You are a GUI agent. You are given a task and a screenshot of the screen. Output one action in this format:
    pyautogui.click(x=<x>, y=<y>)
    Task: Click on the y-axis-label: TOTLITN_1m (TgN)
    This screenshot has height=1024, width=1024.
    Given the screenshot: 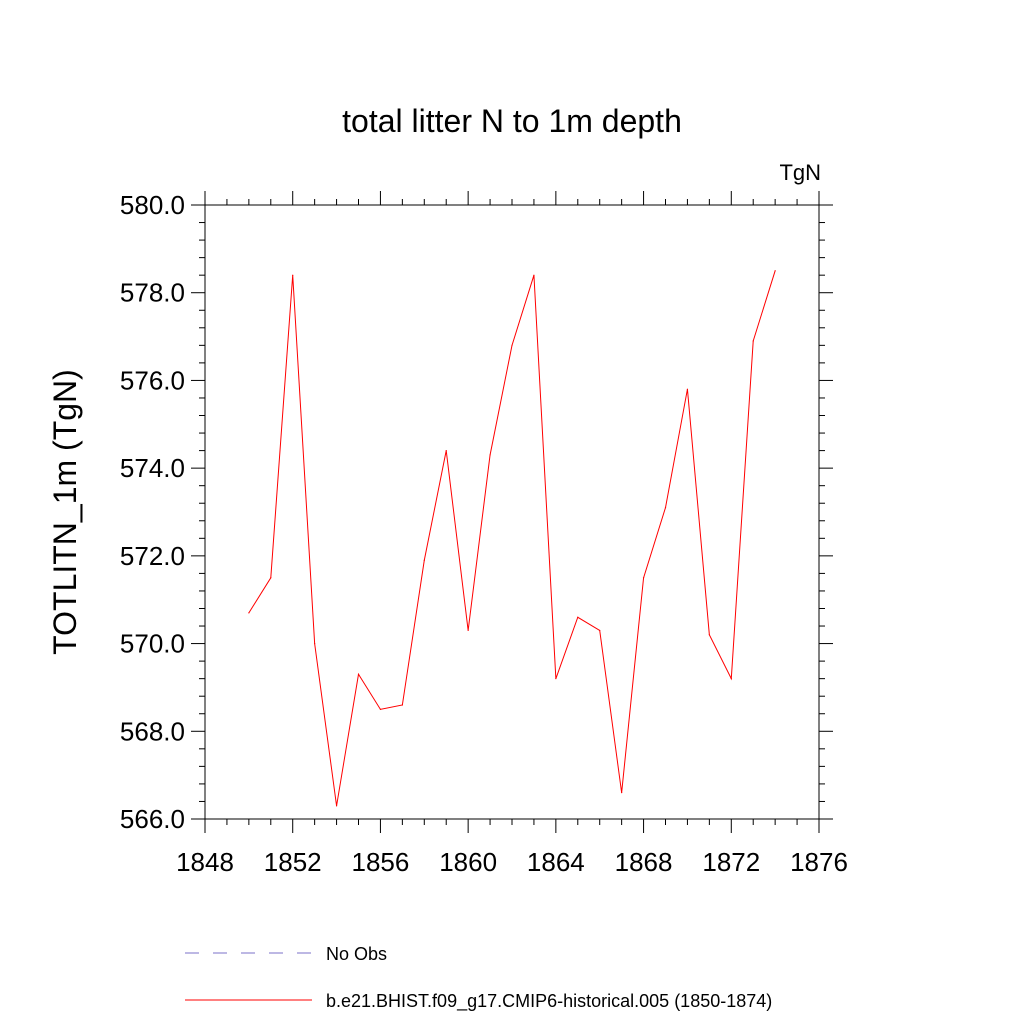 What is the action you would take?
    pyautogui.click(x=65, y=512)
    